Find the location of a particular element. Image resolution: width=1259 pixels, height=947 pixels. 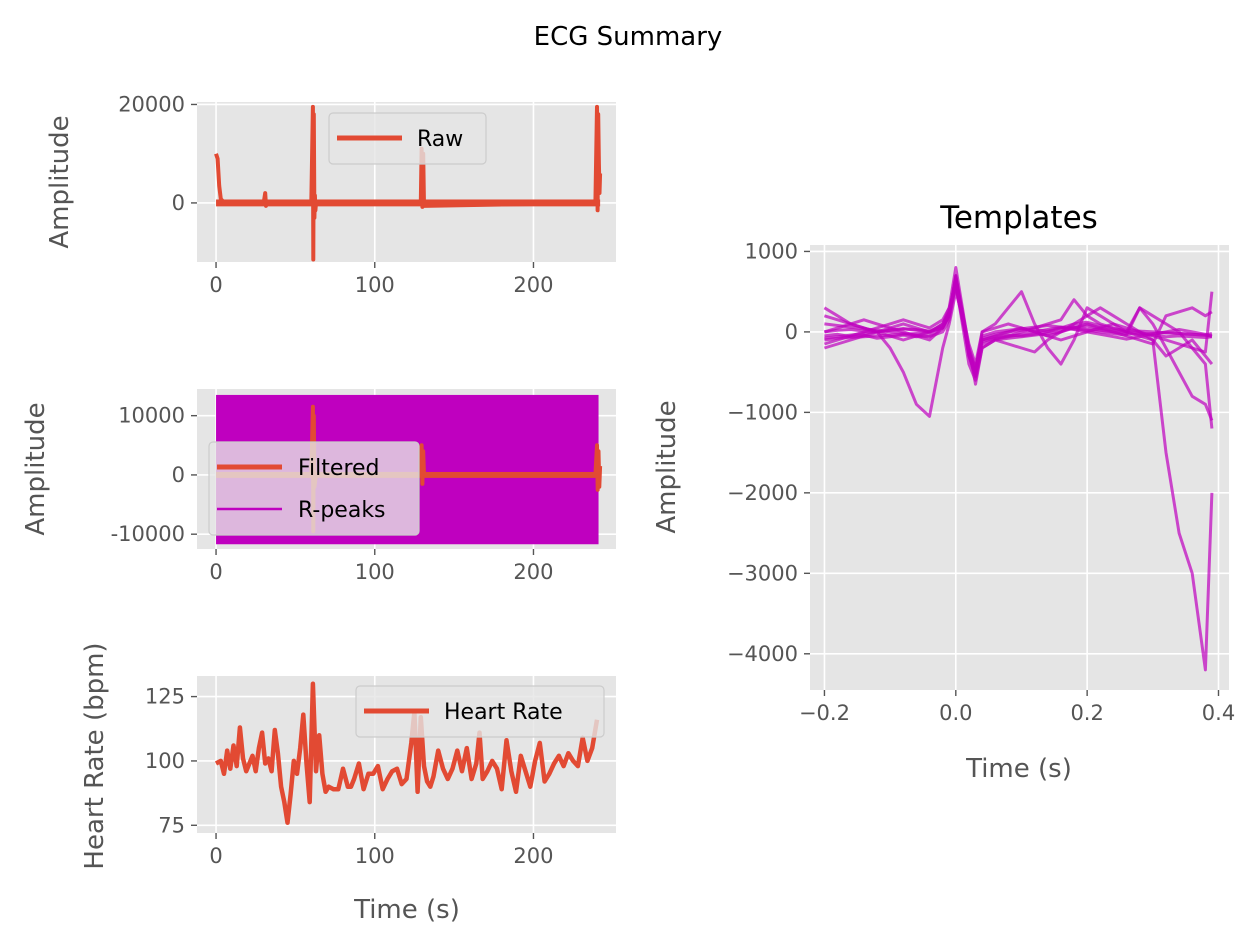

filtered-ytick-label: 10000 is located at coordinates (151, 416).